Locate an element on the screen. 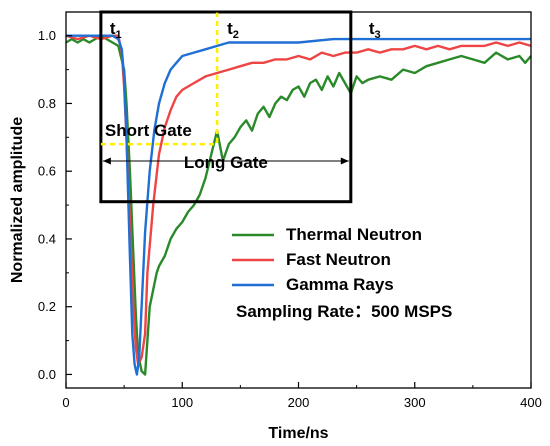 The width and height of the screenshot is (550, 446). x-tick-label: 0 is located at coordinates (65, 402).